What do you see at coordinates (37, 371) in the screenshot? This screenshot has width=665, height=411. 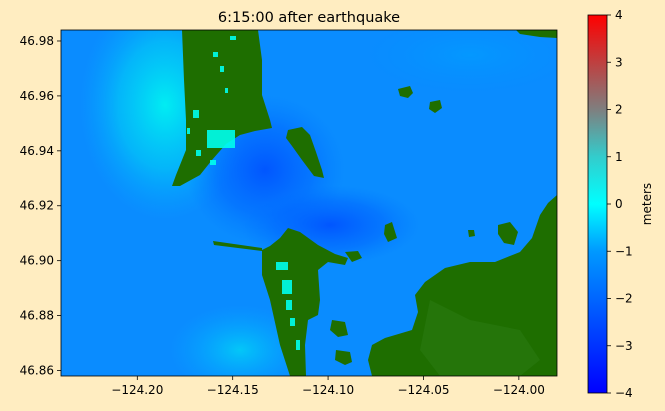 I see `y-tick-label: 46.86` at bounding box center [37, 371].